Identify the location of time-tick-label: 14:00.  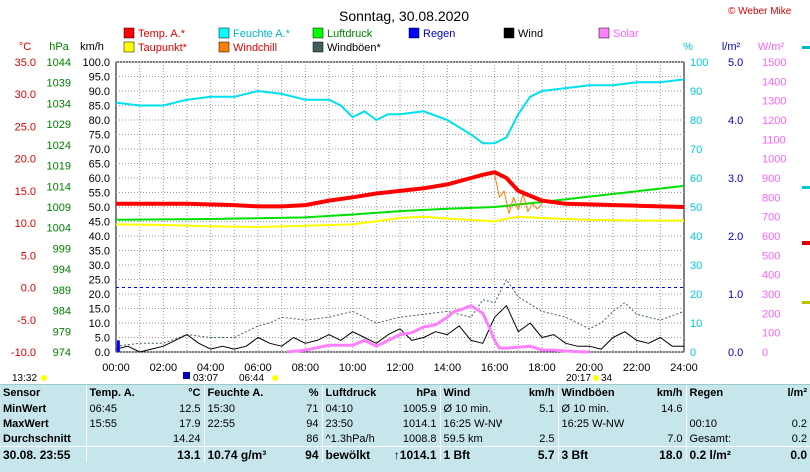
(448, 368).